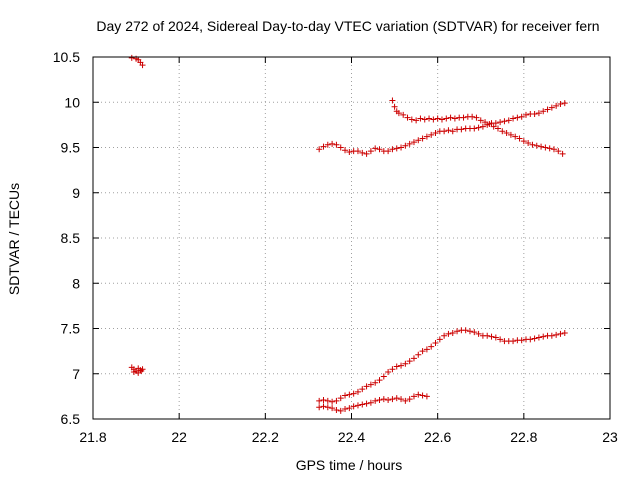  What do you see at coordinates (76, 193) in the screenshot?
I see `y-tick-label: 9` at bounding box center [76, 193].